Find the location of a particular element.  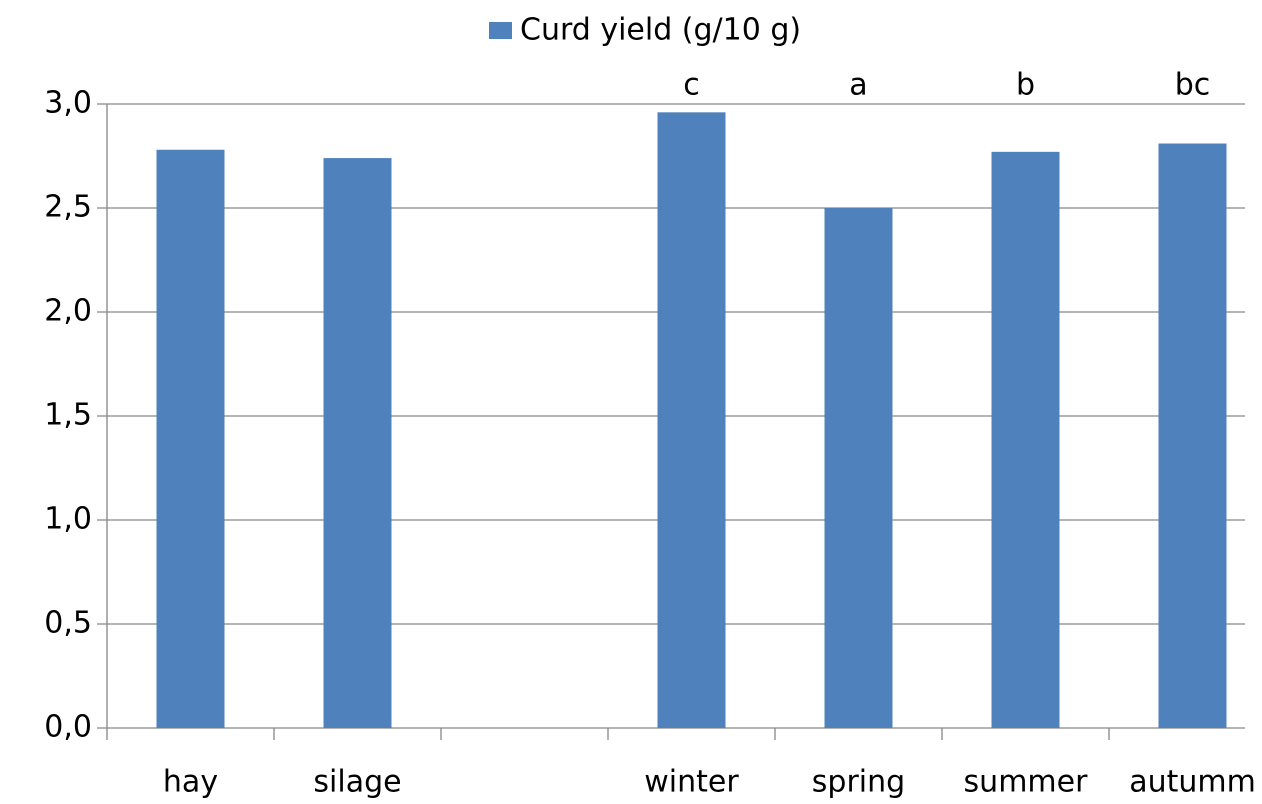

legend-swatch is located at coordinates (500, 30).